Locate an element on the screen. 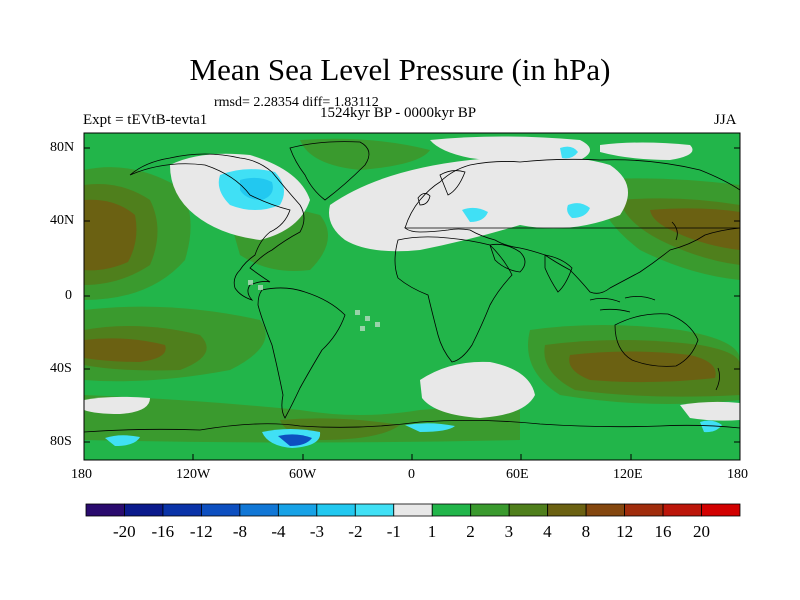  coast-south-america is located at coordinates (301, 353).